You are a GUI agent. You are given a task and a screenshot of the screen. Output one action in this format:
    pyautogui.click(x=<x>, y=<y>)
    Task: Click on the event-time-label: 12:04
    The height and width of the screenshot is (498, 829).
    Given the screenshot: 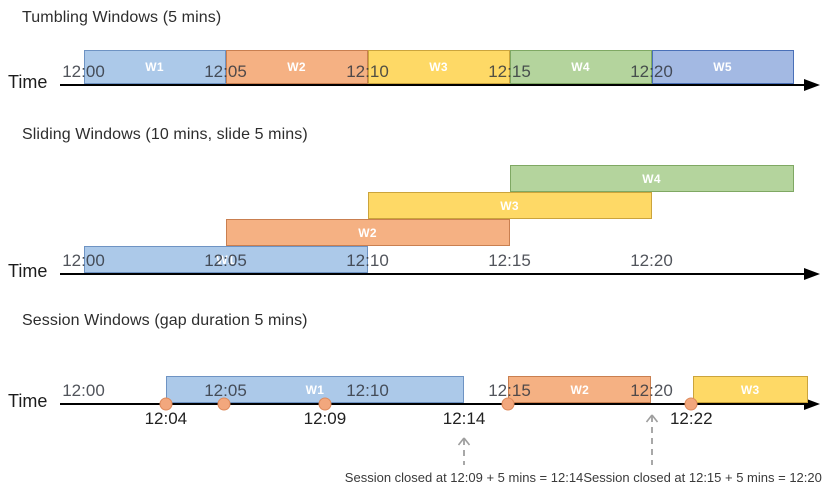 What is the action you would take?
    pyautogui.click(x=166, y=418)
    